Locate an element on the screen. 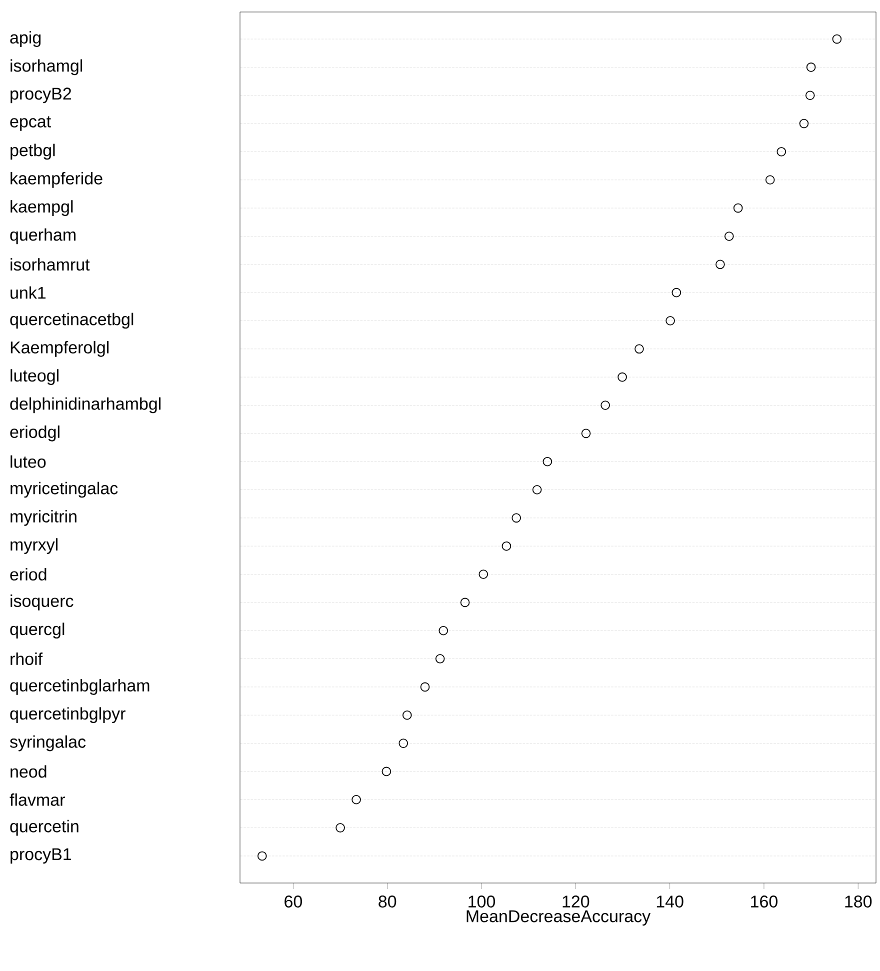 The height and width of the screenshot is (971, 880). x-tick-label: 80 is located at coordinates (387, 902).